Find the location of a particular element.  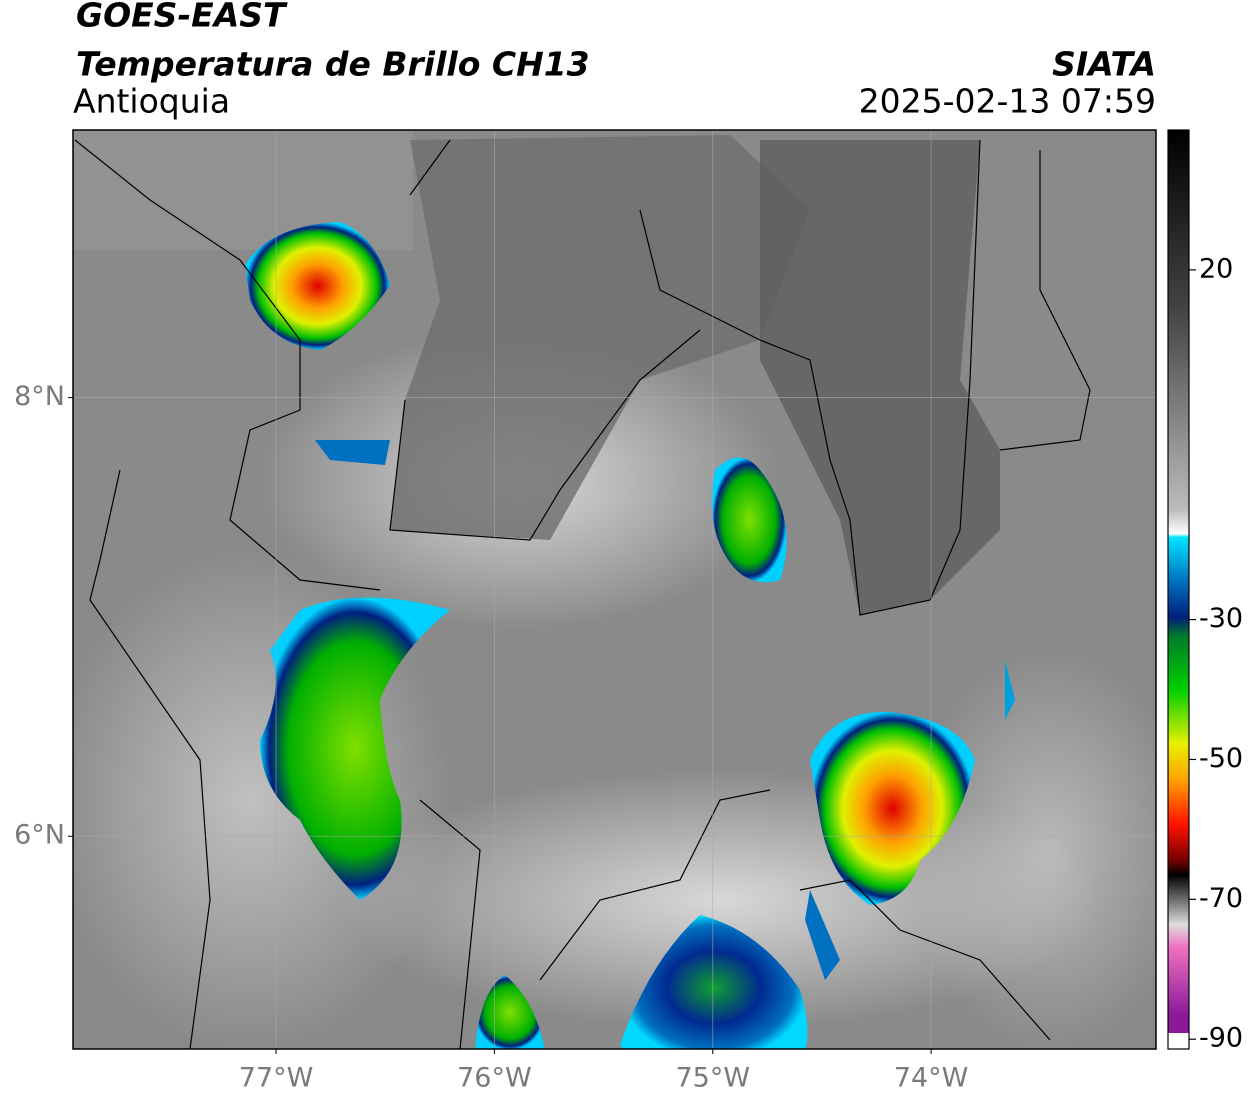

colorbar-tick-label: -30 is located at coordinates (1221, 618).